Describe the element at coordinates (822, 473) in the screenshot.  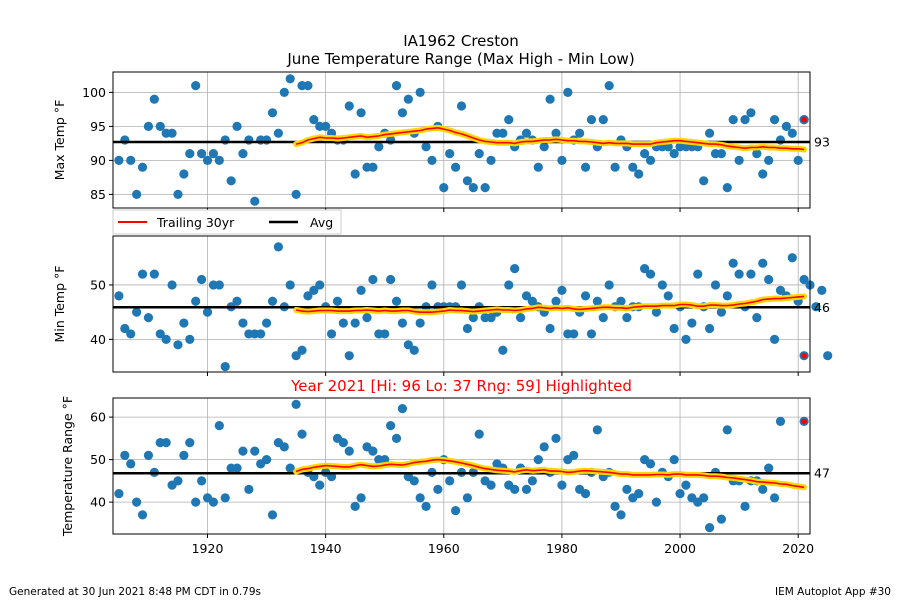
I see `range-avg-label: 47` at that location.